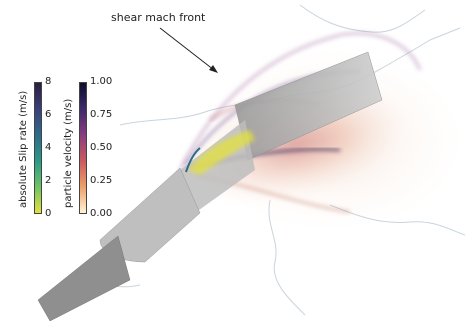 Image resolution: width=465 pixels, height=321 pixels. I want to click on colorbar-slip-title: absolute Slip rate (m/s), so click(23, 149).